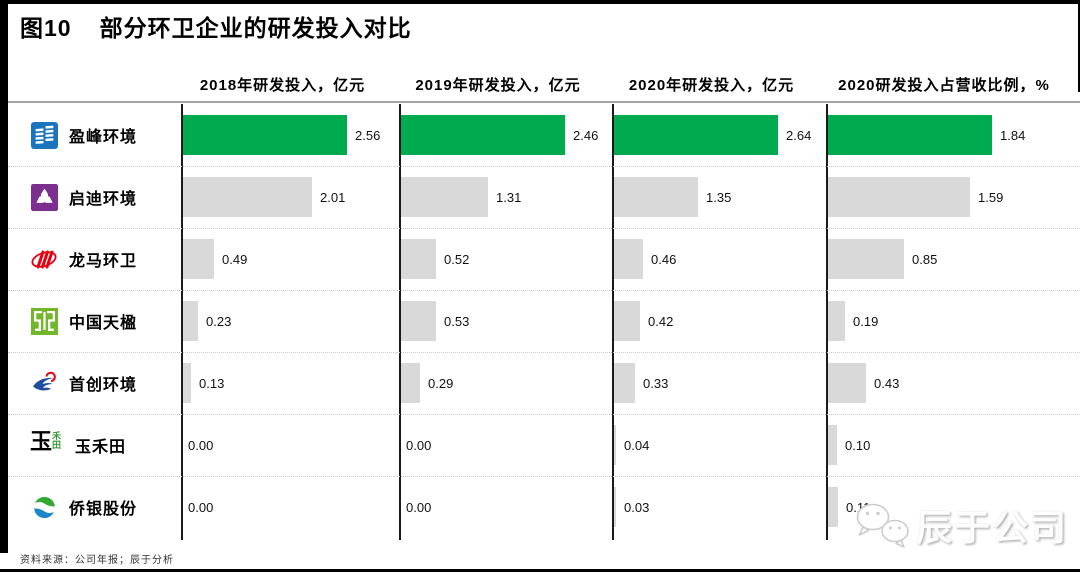 This screenshot has height=577, width=1080. What do you see at coordinates (46, 28) in the screenshot?
I see `figure-number: 图10` at bounding box center [46, 28].